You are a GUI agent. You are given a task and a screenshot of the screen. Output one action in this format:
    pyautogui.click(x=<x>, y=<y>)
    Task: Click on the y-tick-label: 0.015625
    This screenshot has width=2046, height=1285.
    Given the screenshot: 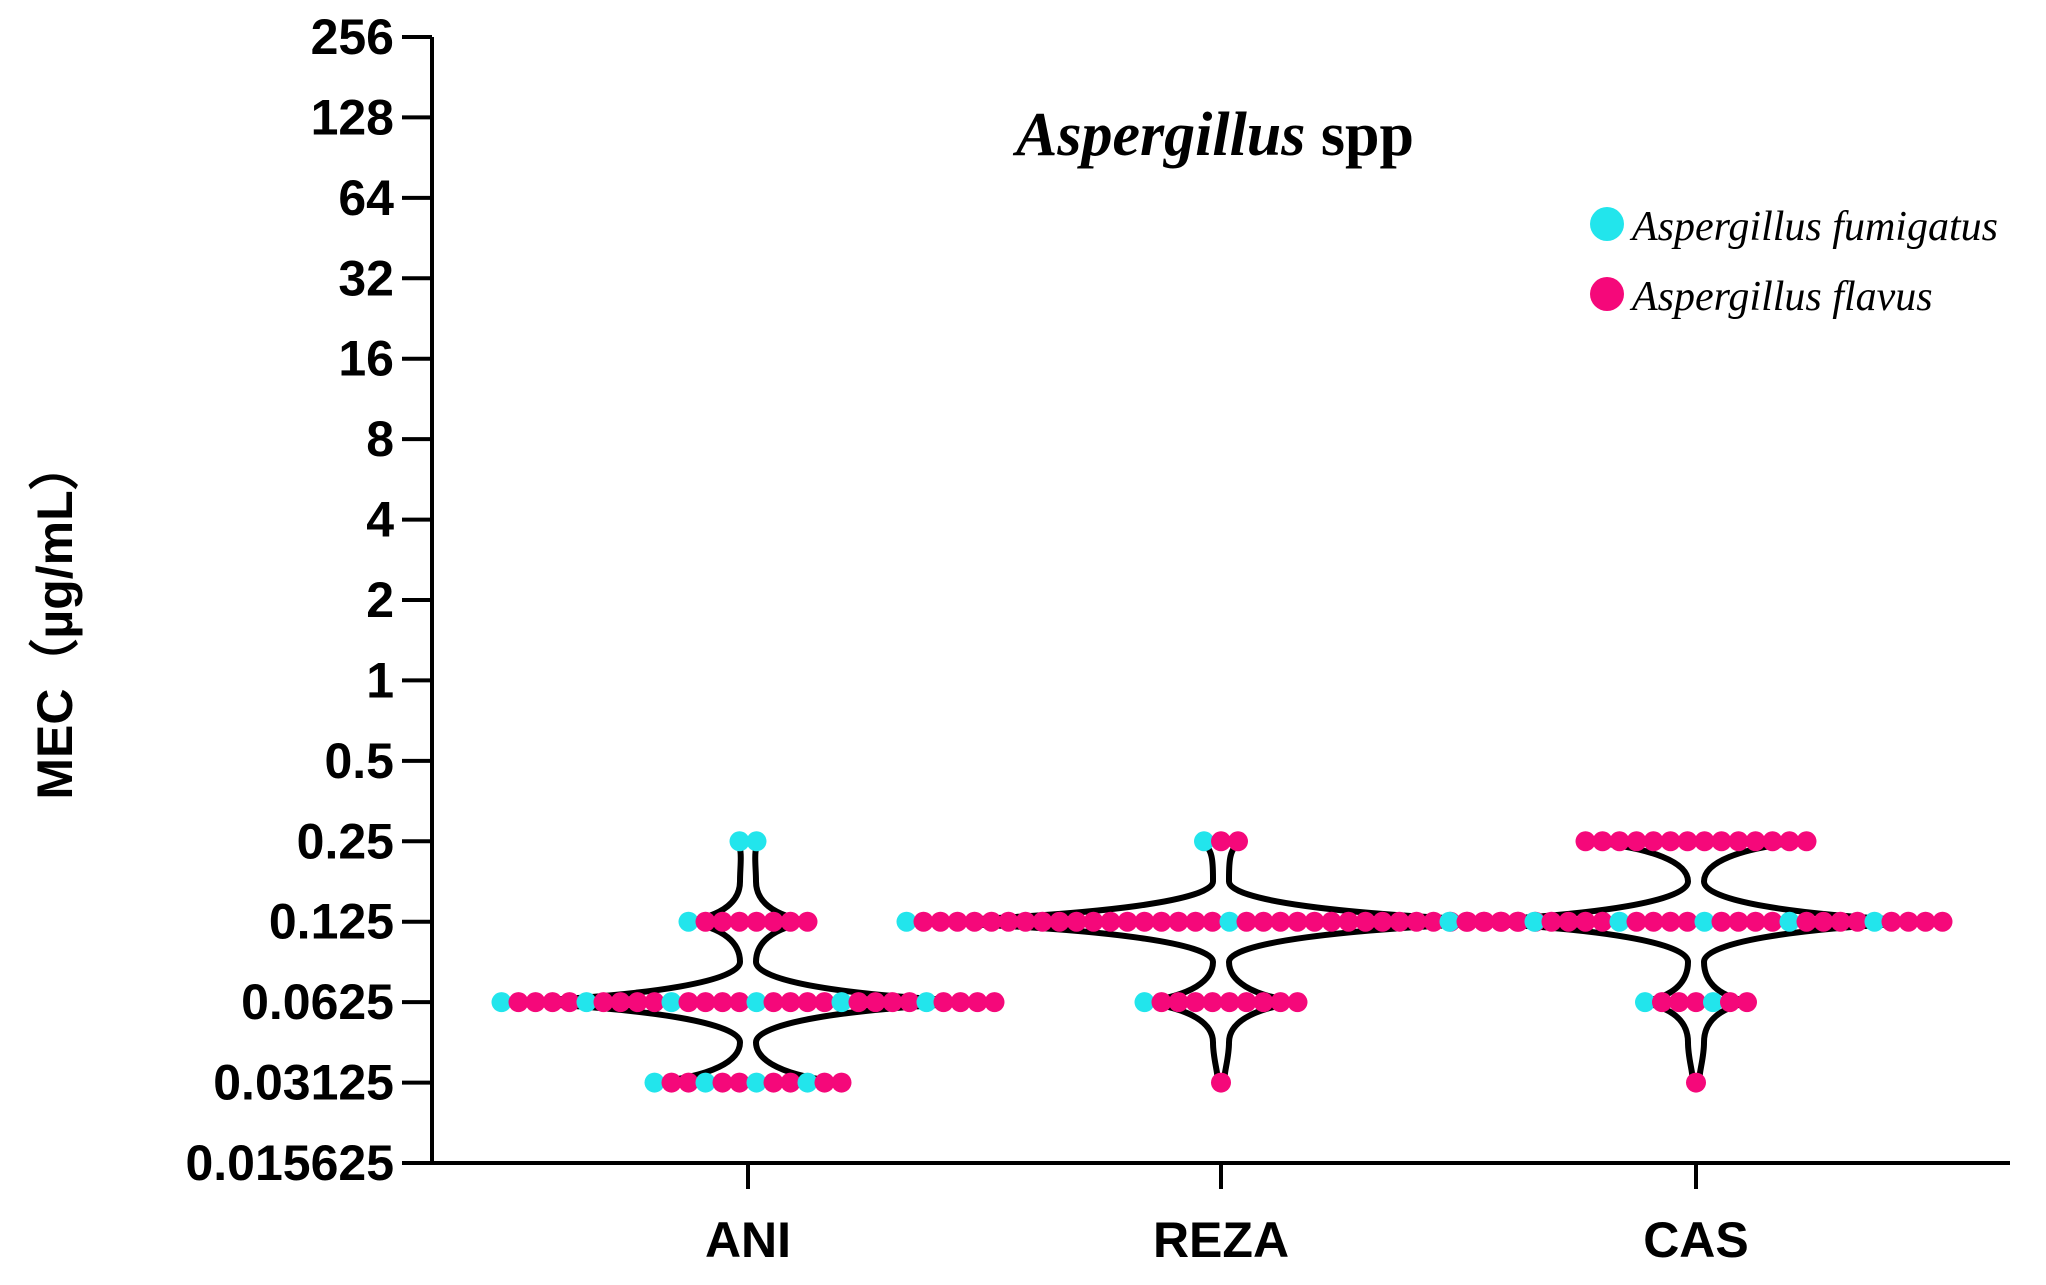 What is the action you would take?
    pyautogui.click(x=289, y=1163)
    